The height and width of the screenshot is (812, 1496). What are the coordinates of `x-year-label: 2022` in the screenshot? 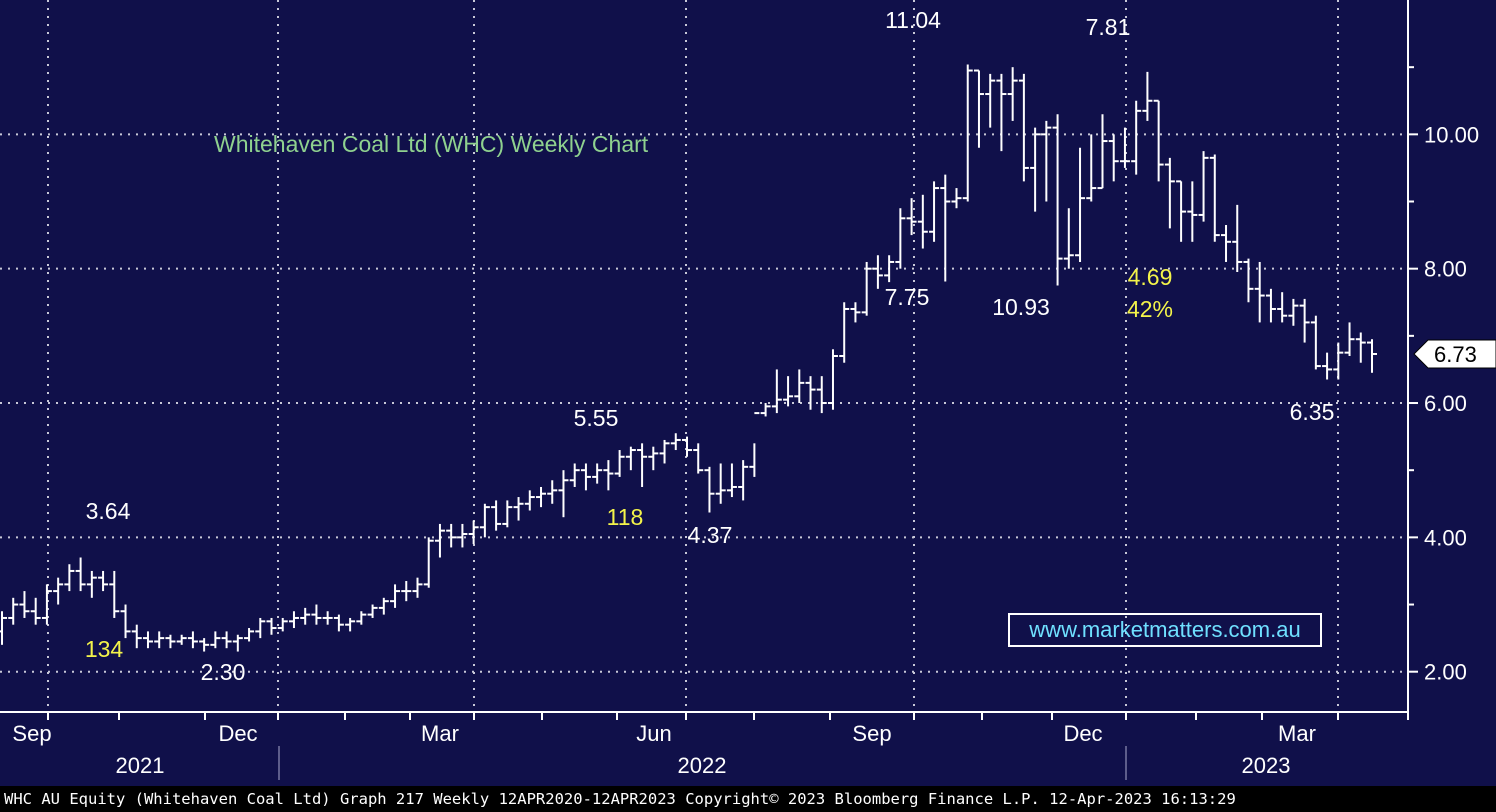 It's located at (702, 765).